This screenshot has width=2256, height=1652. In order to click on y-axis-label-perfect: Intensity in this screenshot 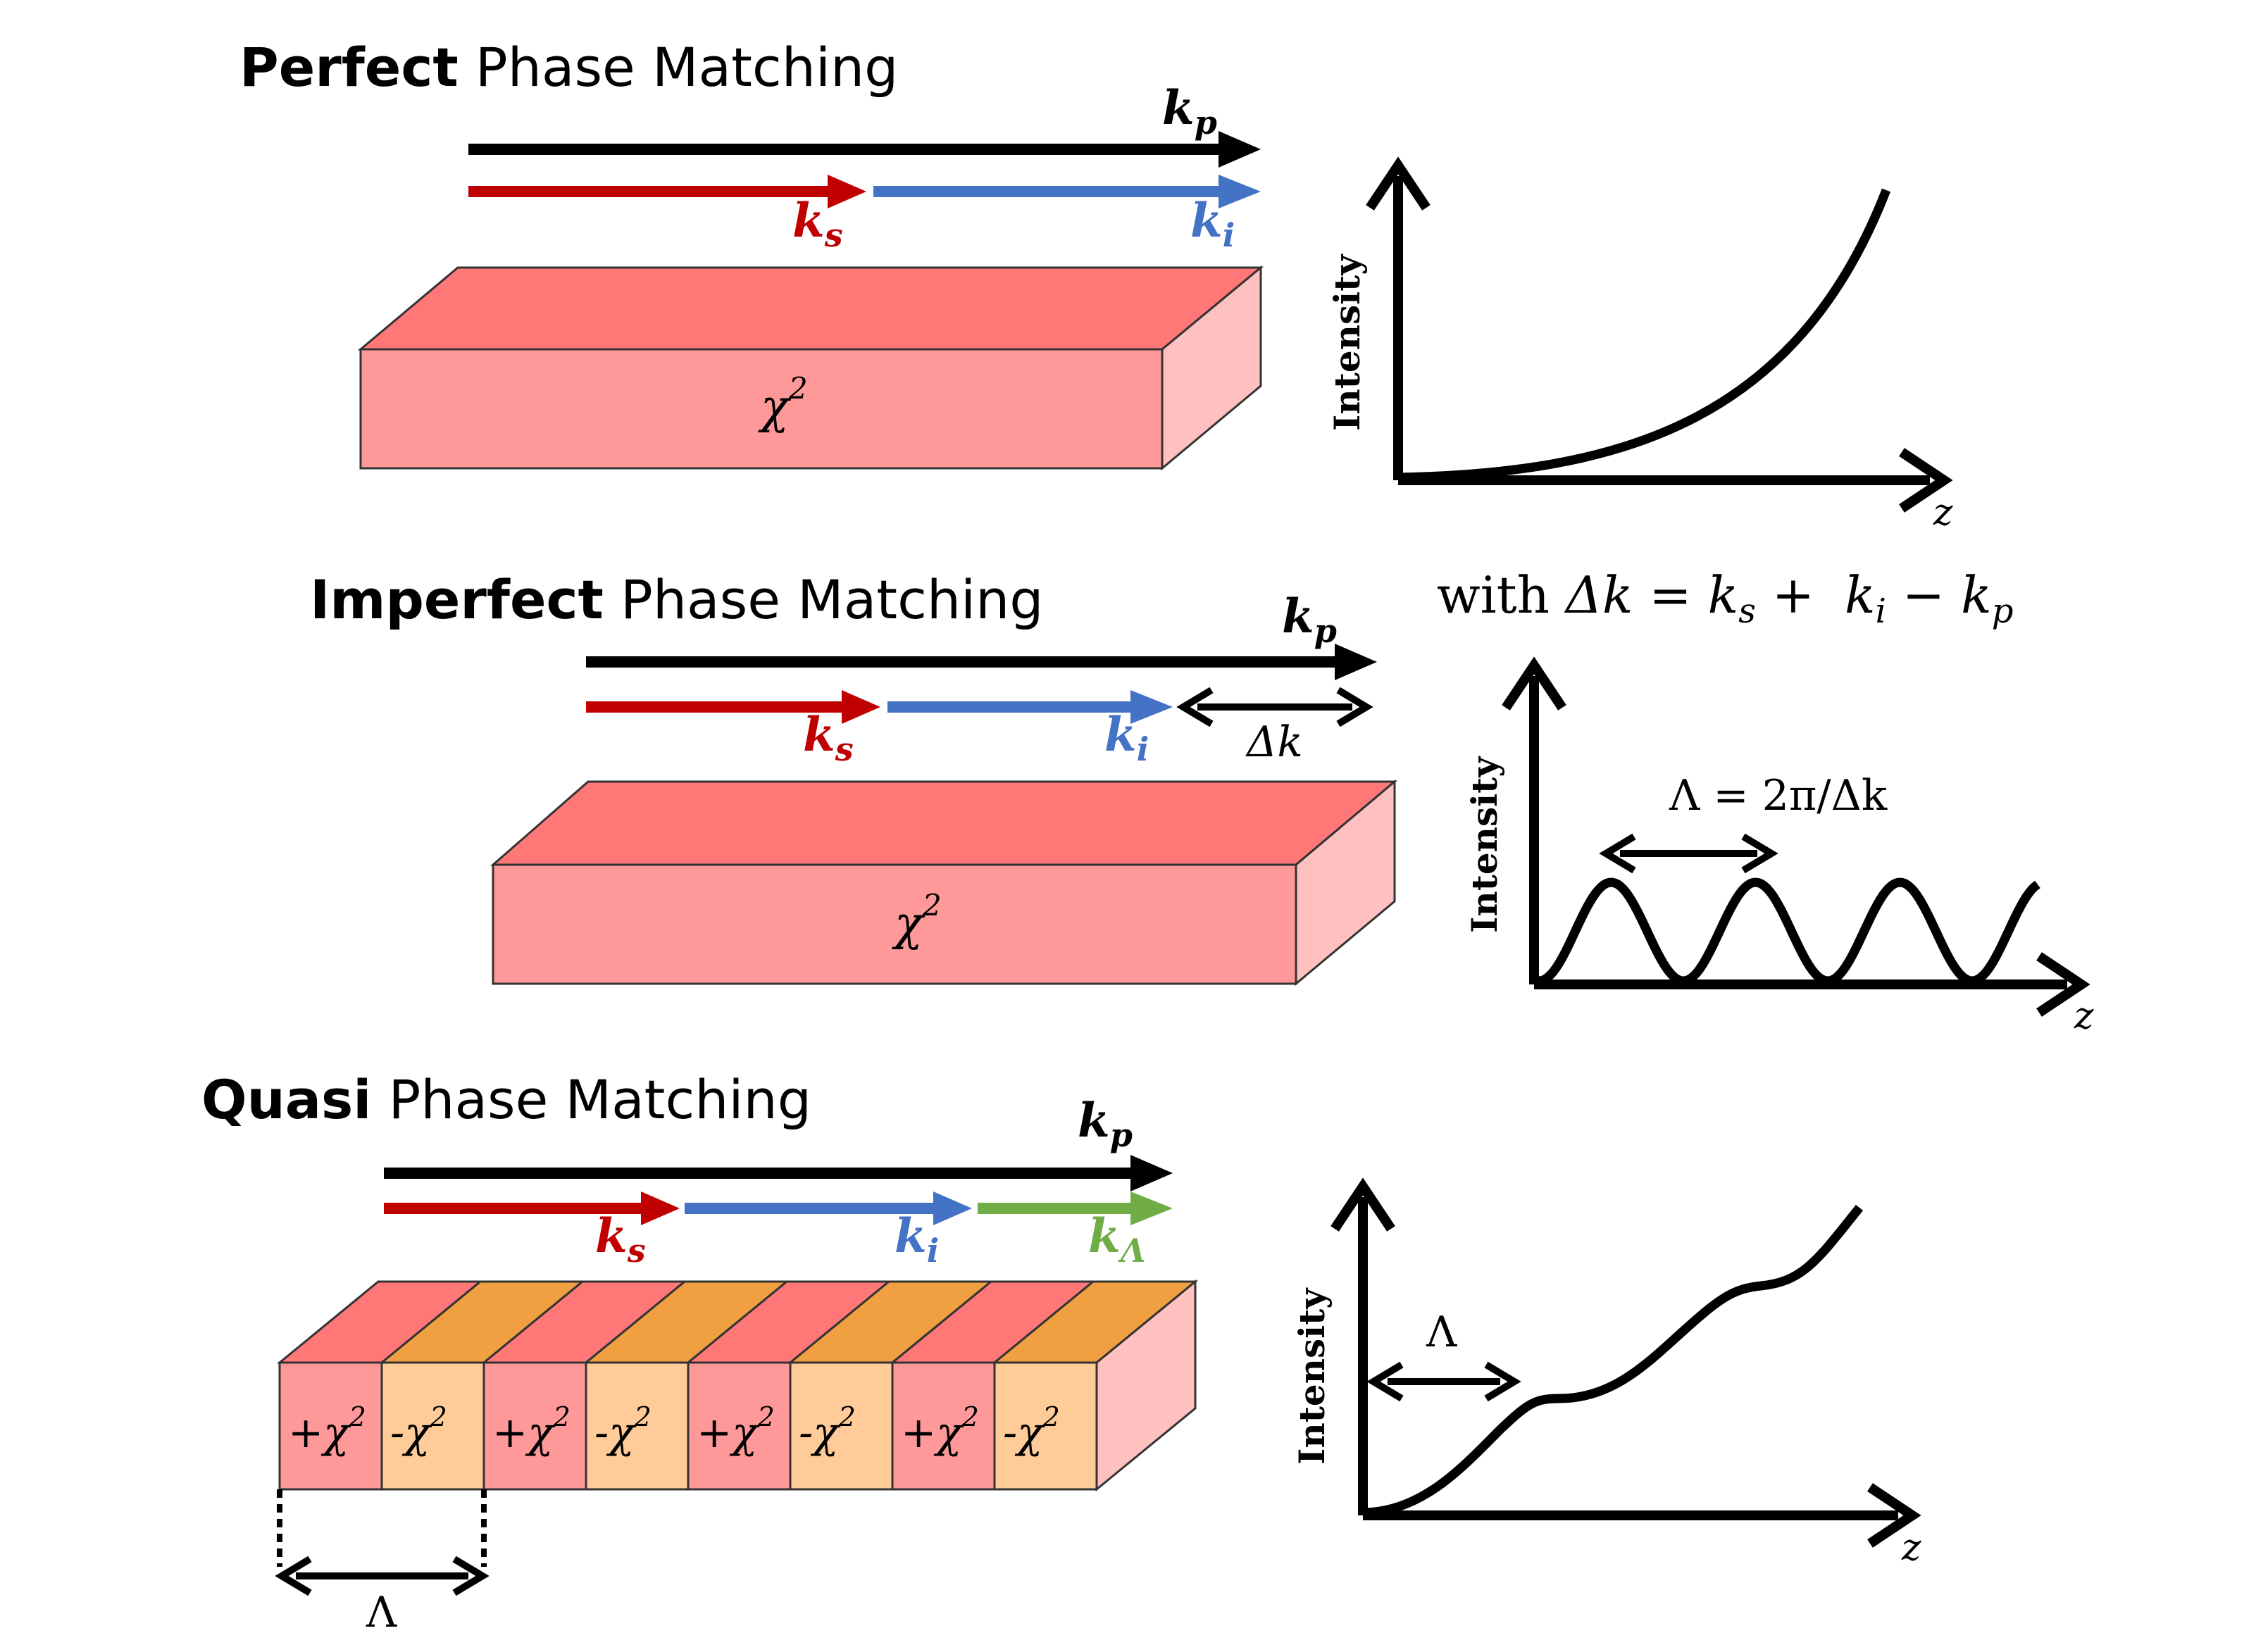, I will do `click(1347, 342)`.